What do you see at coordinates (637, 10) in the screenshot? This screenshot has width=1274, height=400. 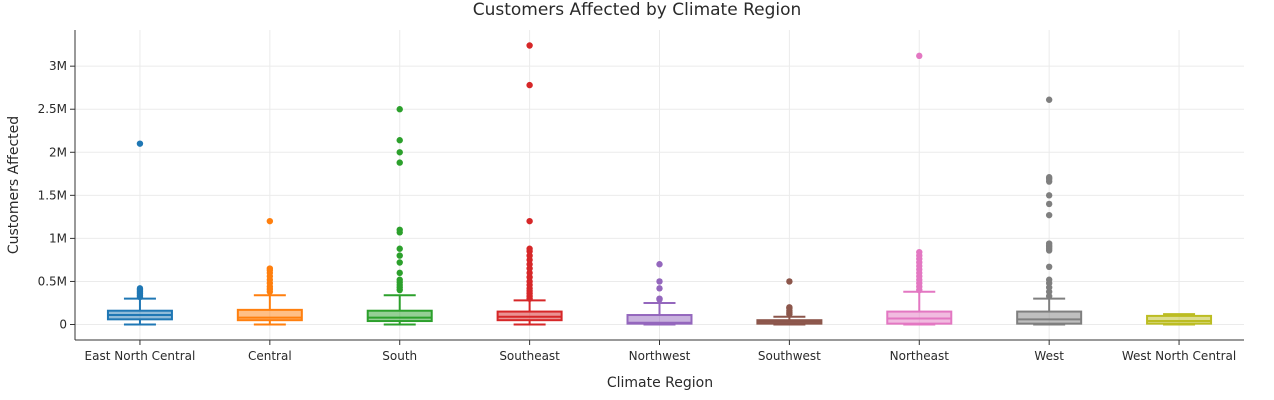 I see `chart-title: Customers Affected by Climate Region` at bounding box center [637, 10].